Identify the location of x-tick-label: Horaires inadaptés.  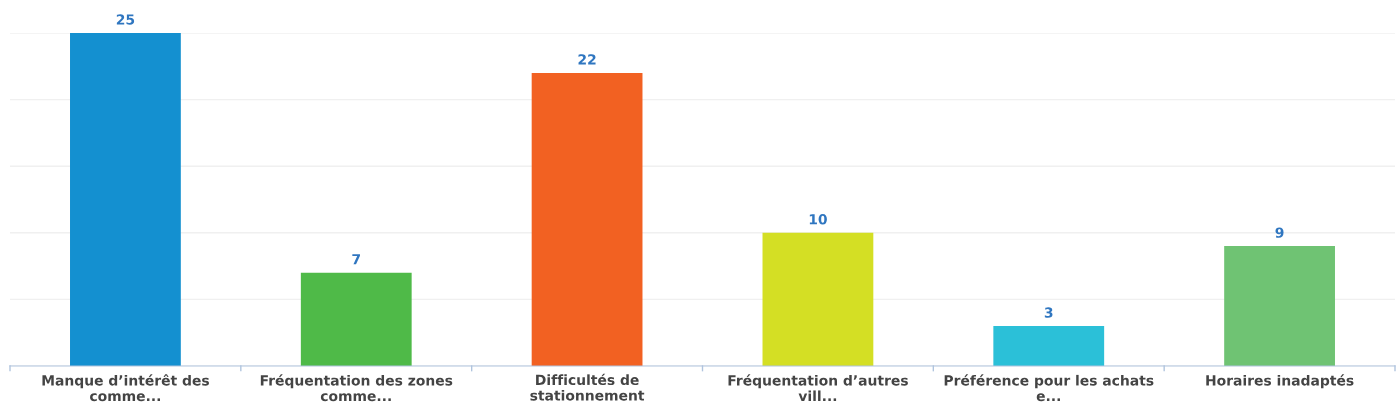
(1280, 381).